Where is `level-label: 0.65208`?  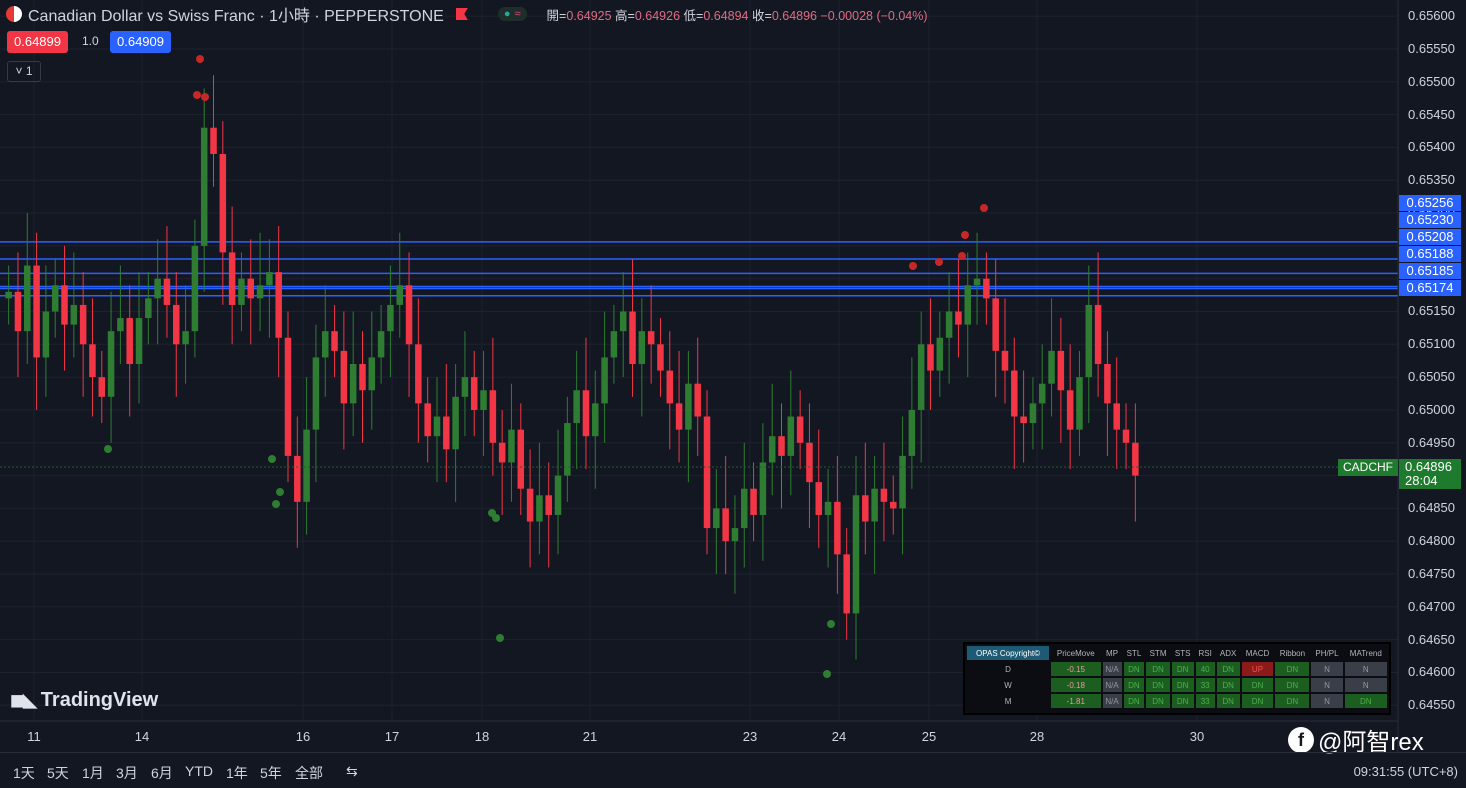
level-label: 0.65208 is located at coordinates (1430, 237).